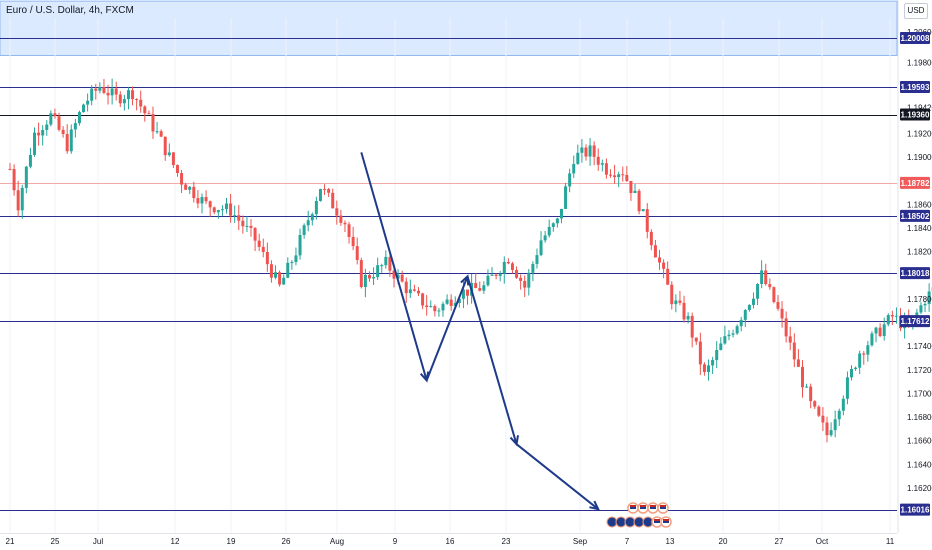  I want to click on price-tick-label: 1.16200, so click(919, 488).